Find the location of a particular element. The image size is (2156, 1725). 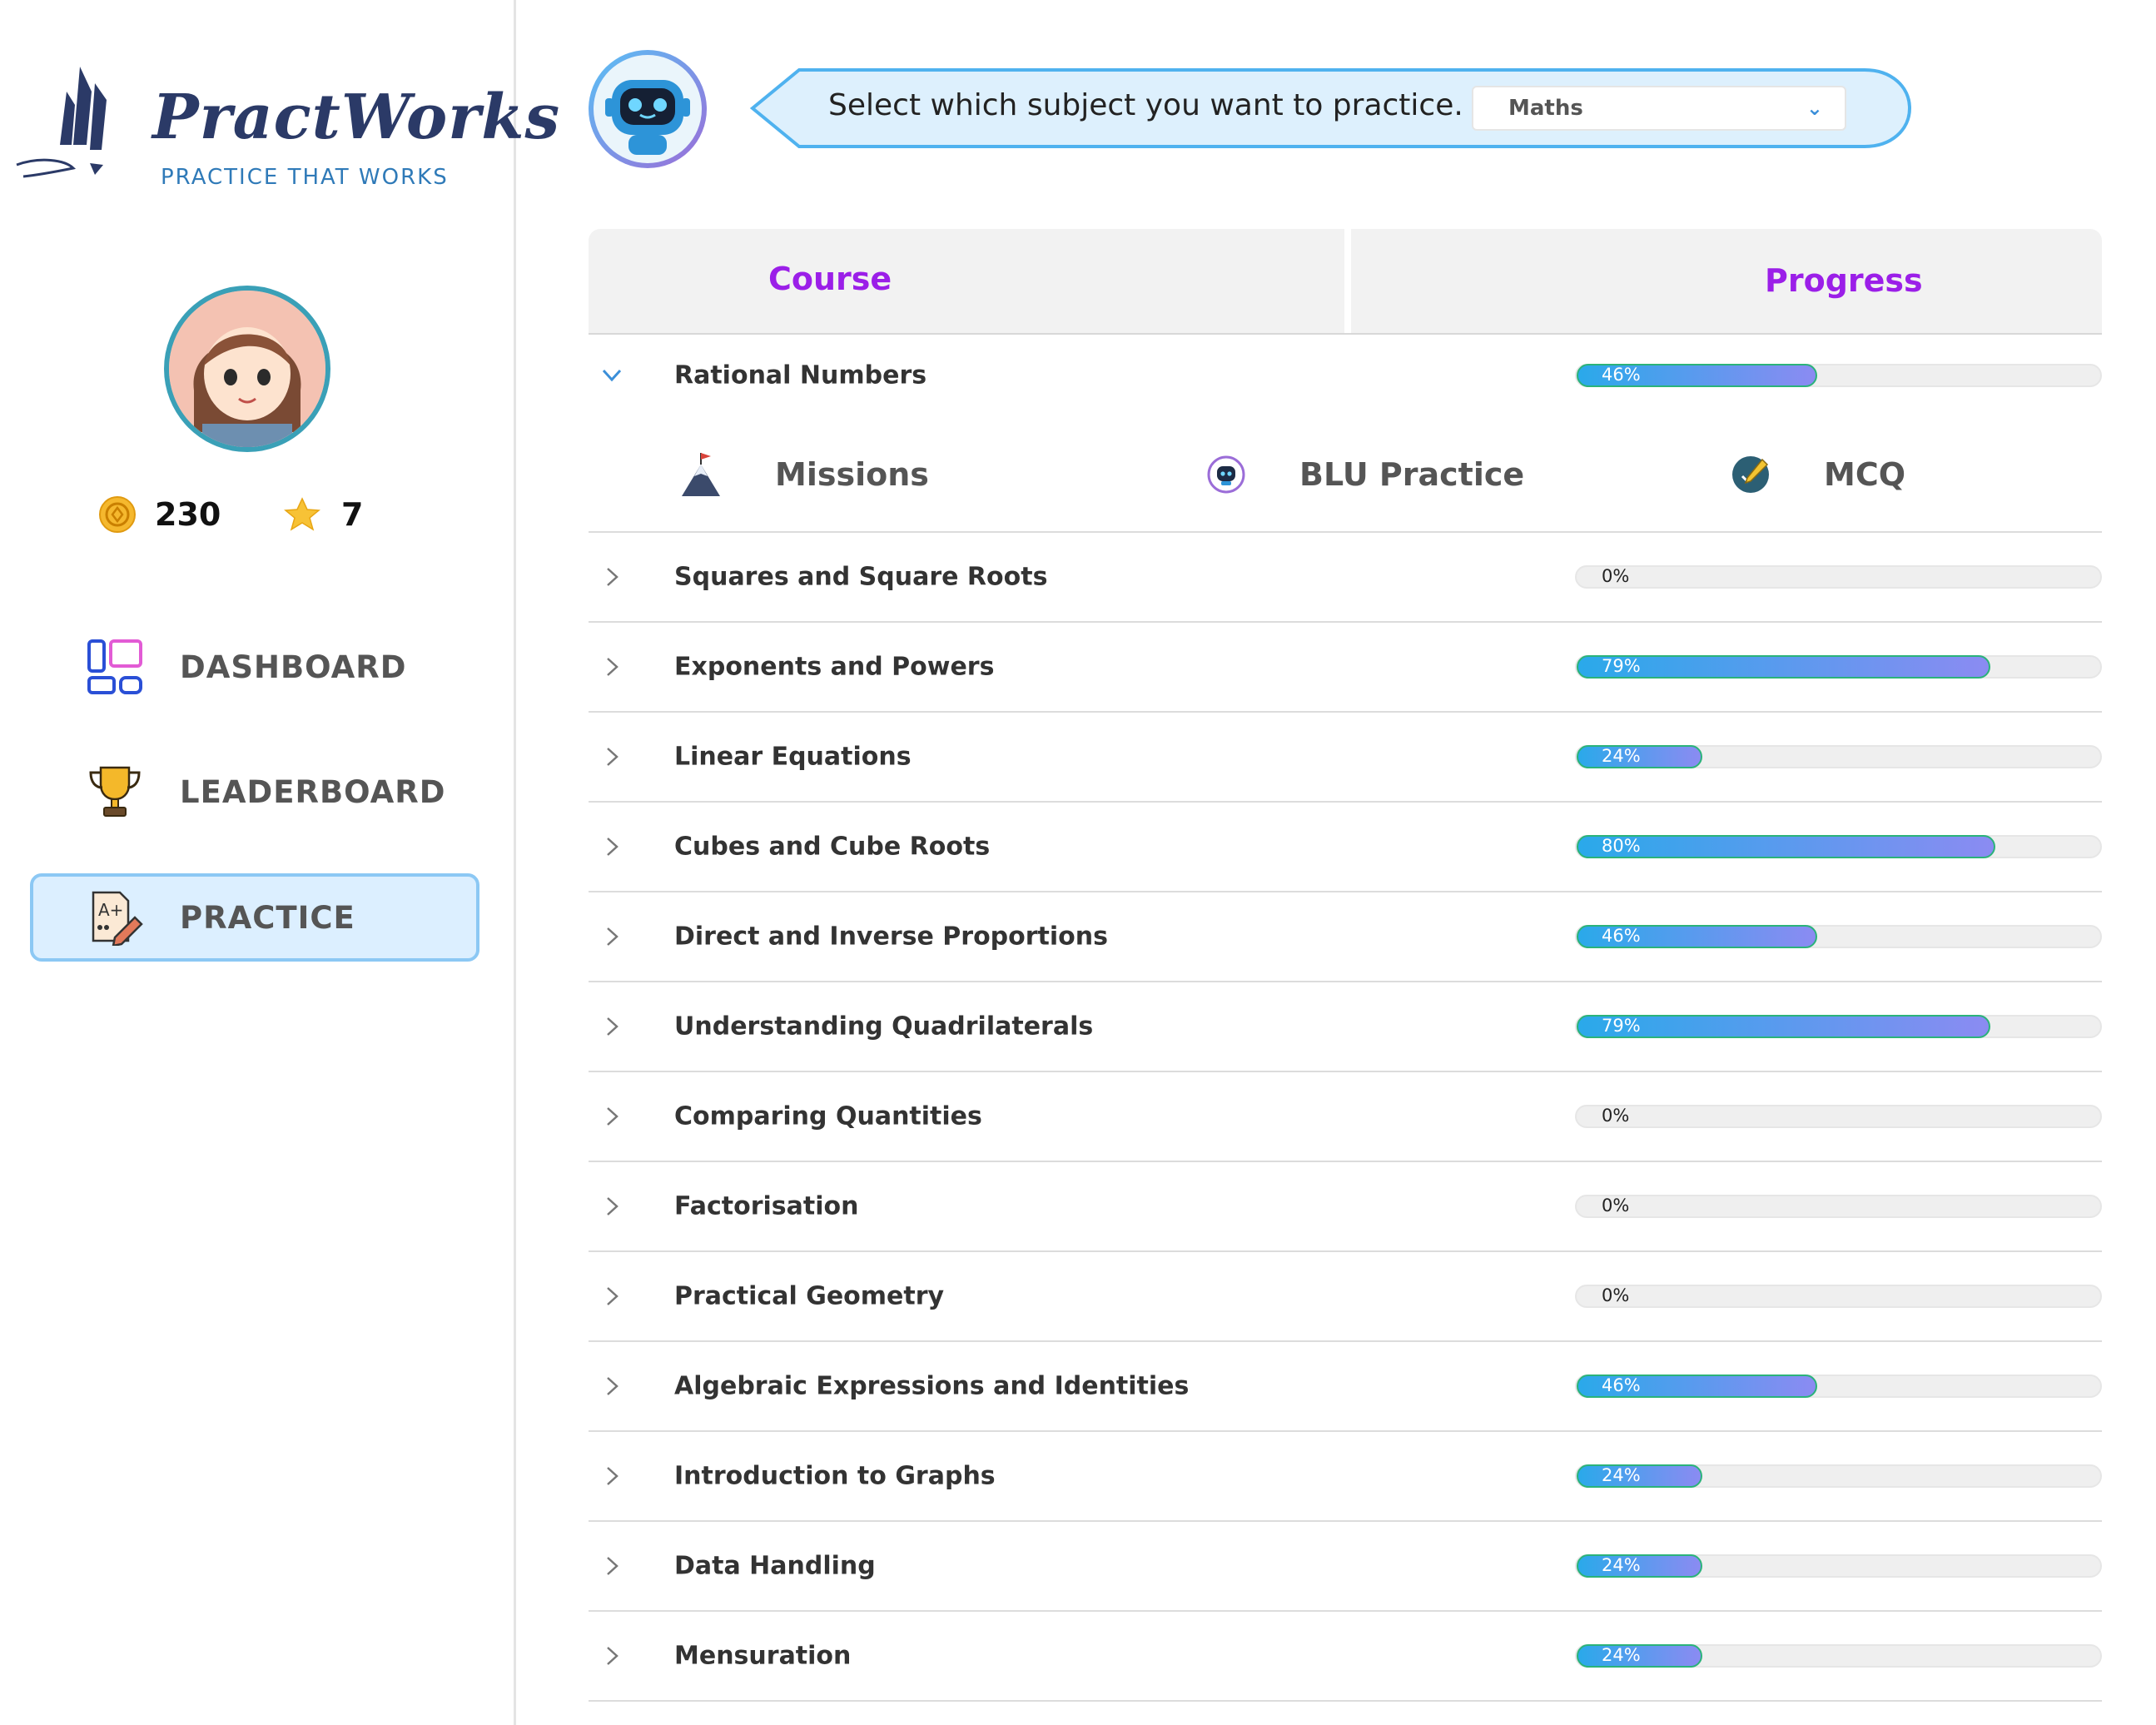

course-row-expanded: Rational Numbers 46% is located at coordinates (1345, 375).